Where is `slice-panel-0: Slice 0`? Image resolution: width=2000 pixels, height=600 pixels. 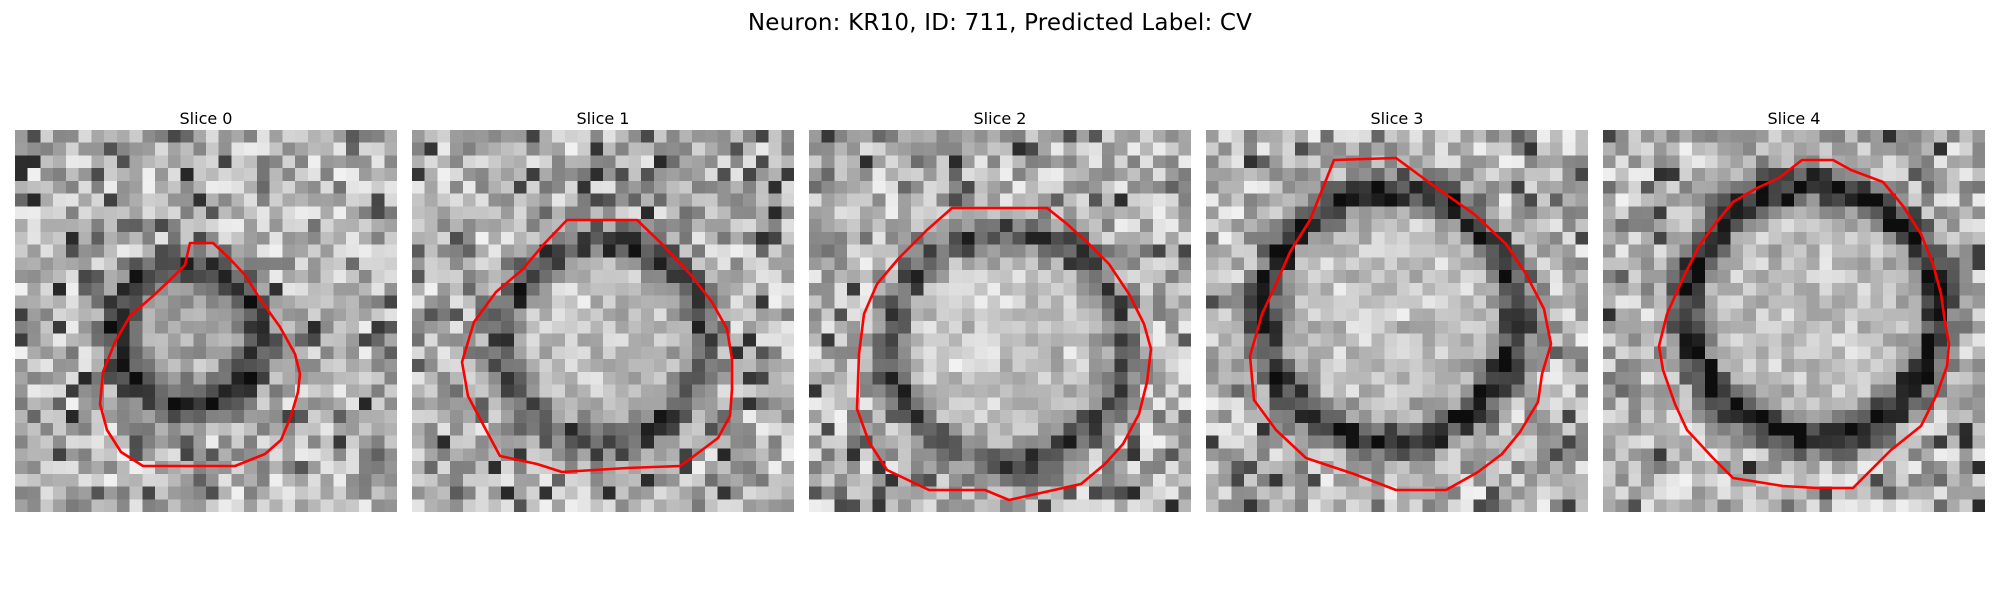 slice-panel-0: Slice 0 is located at coordinates (206, 310).